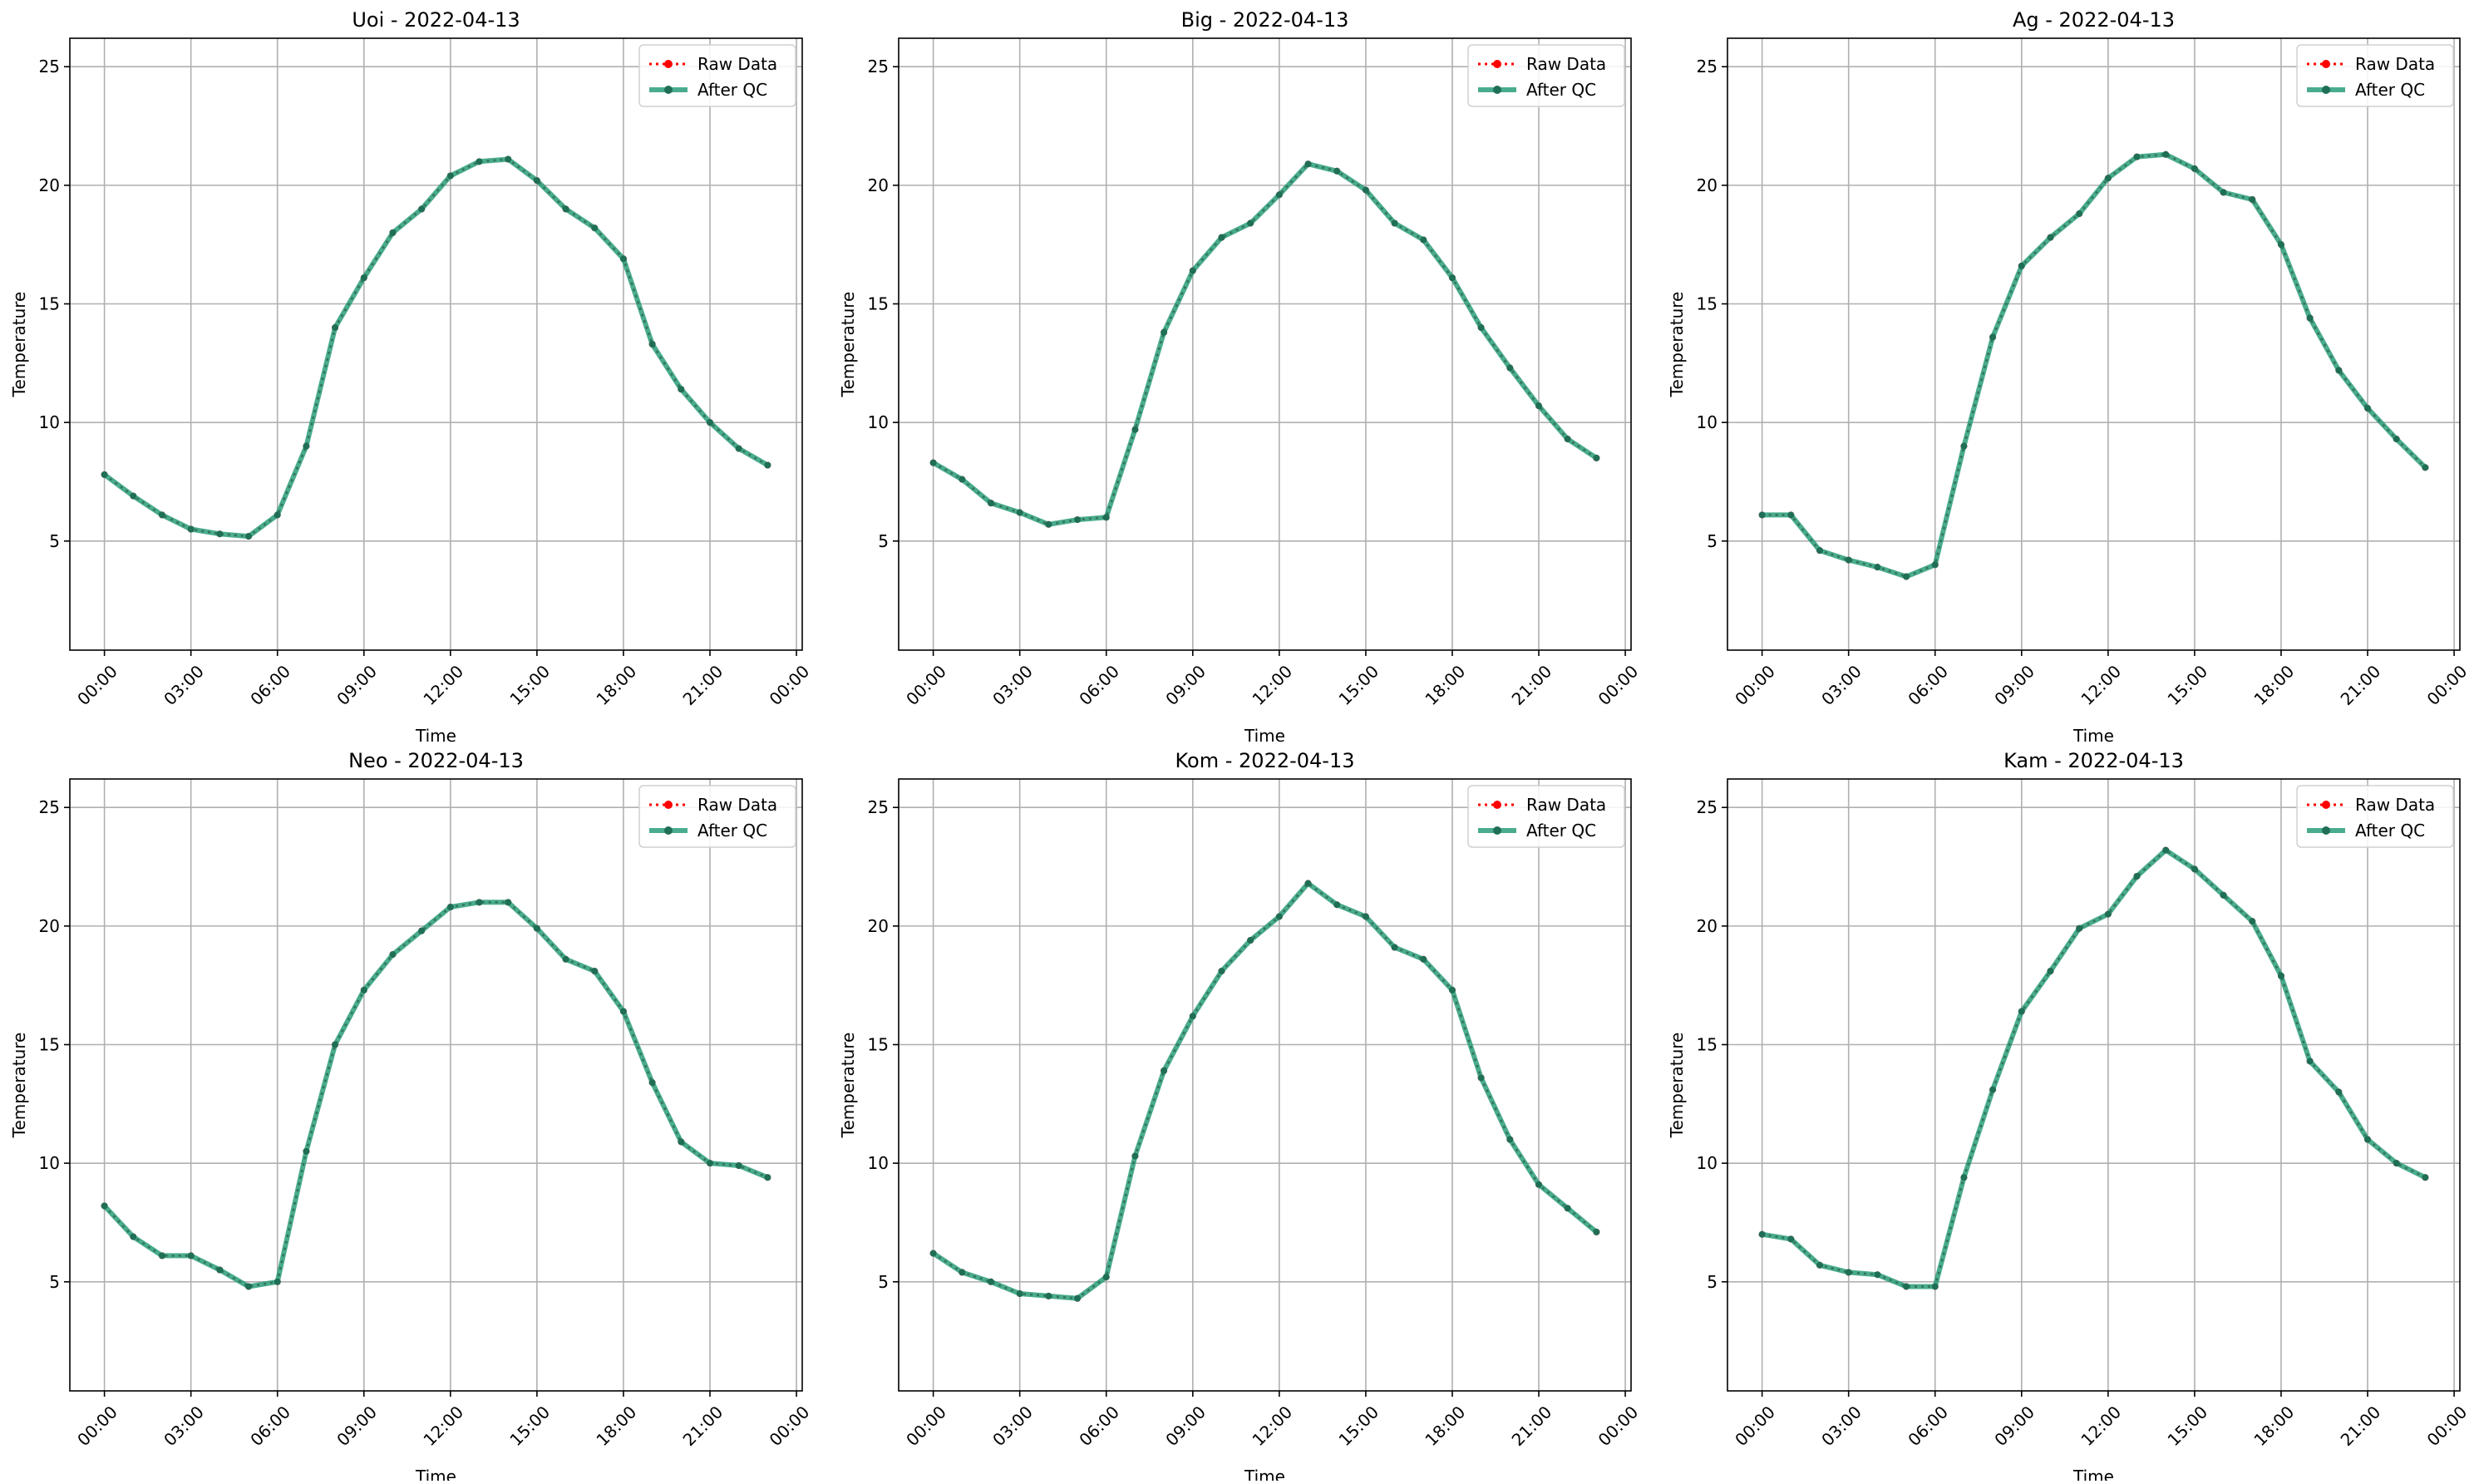 The height and width of the screenshot is (1484, 2479). What do you see at coordinates (436, 760) in the screenshot?
I see `subplot-title: Neo - 2022-04-13` at bounding box center [436, 760].